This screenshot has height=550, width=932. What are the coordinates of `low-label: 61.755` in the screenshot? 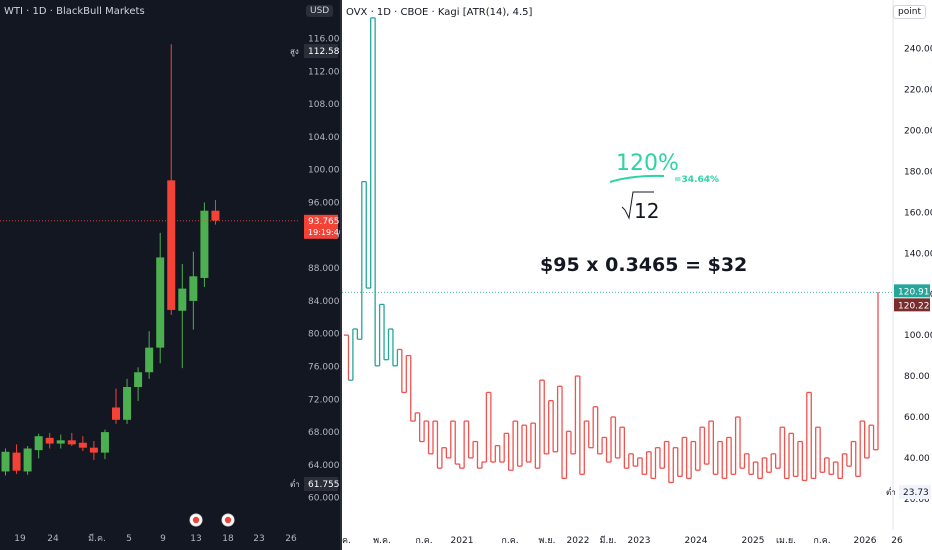 It's located at (324, 485).